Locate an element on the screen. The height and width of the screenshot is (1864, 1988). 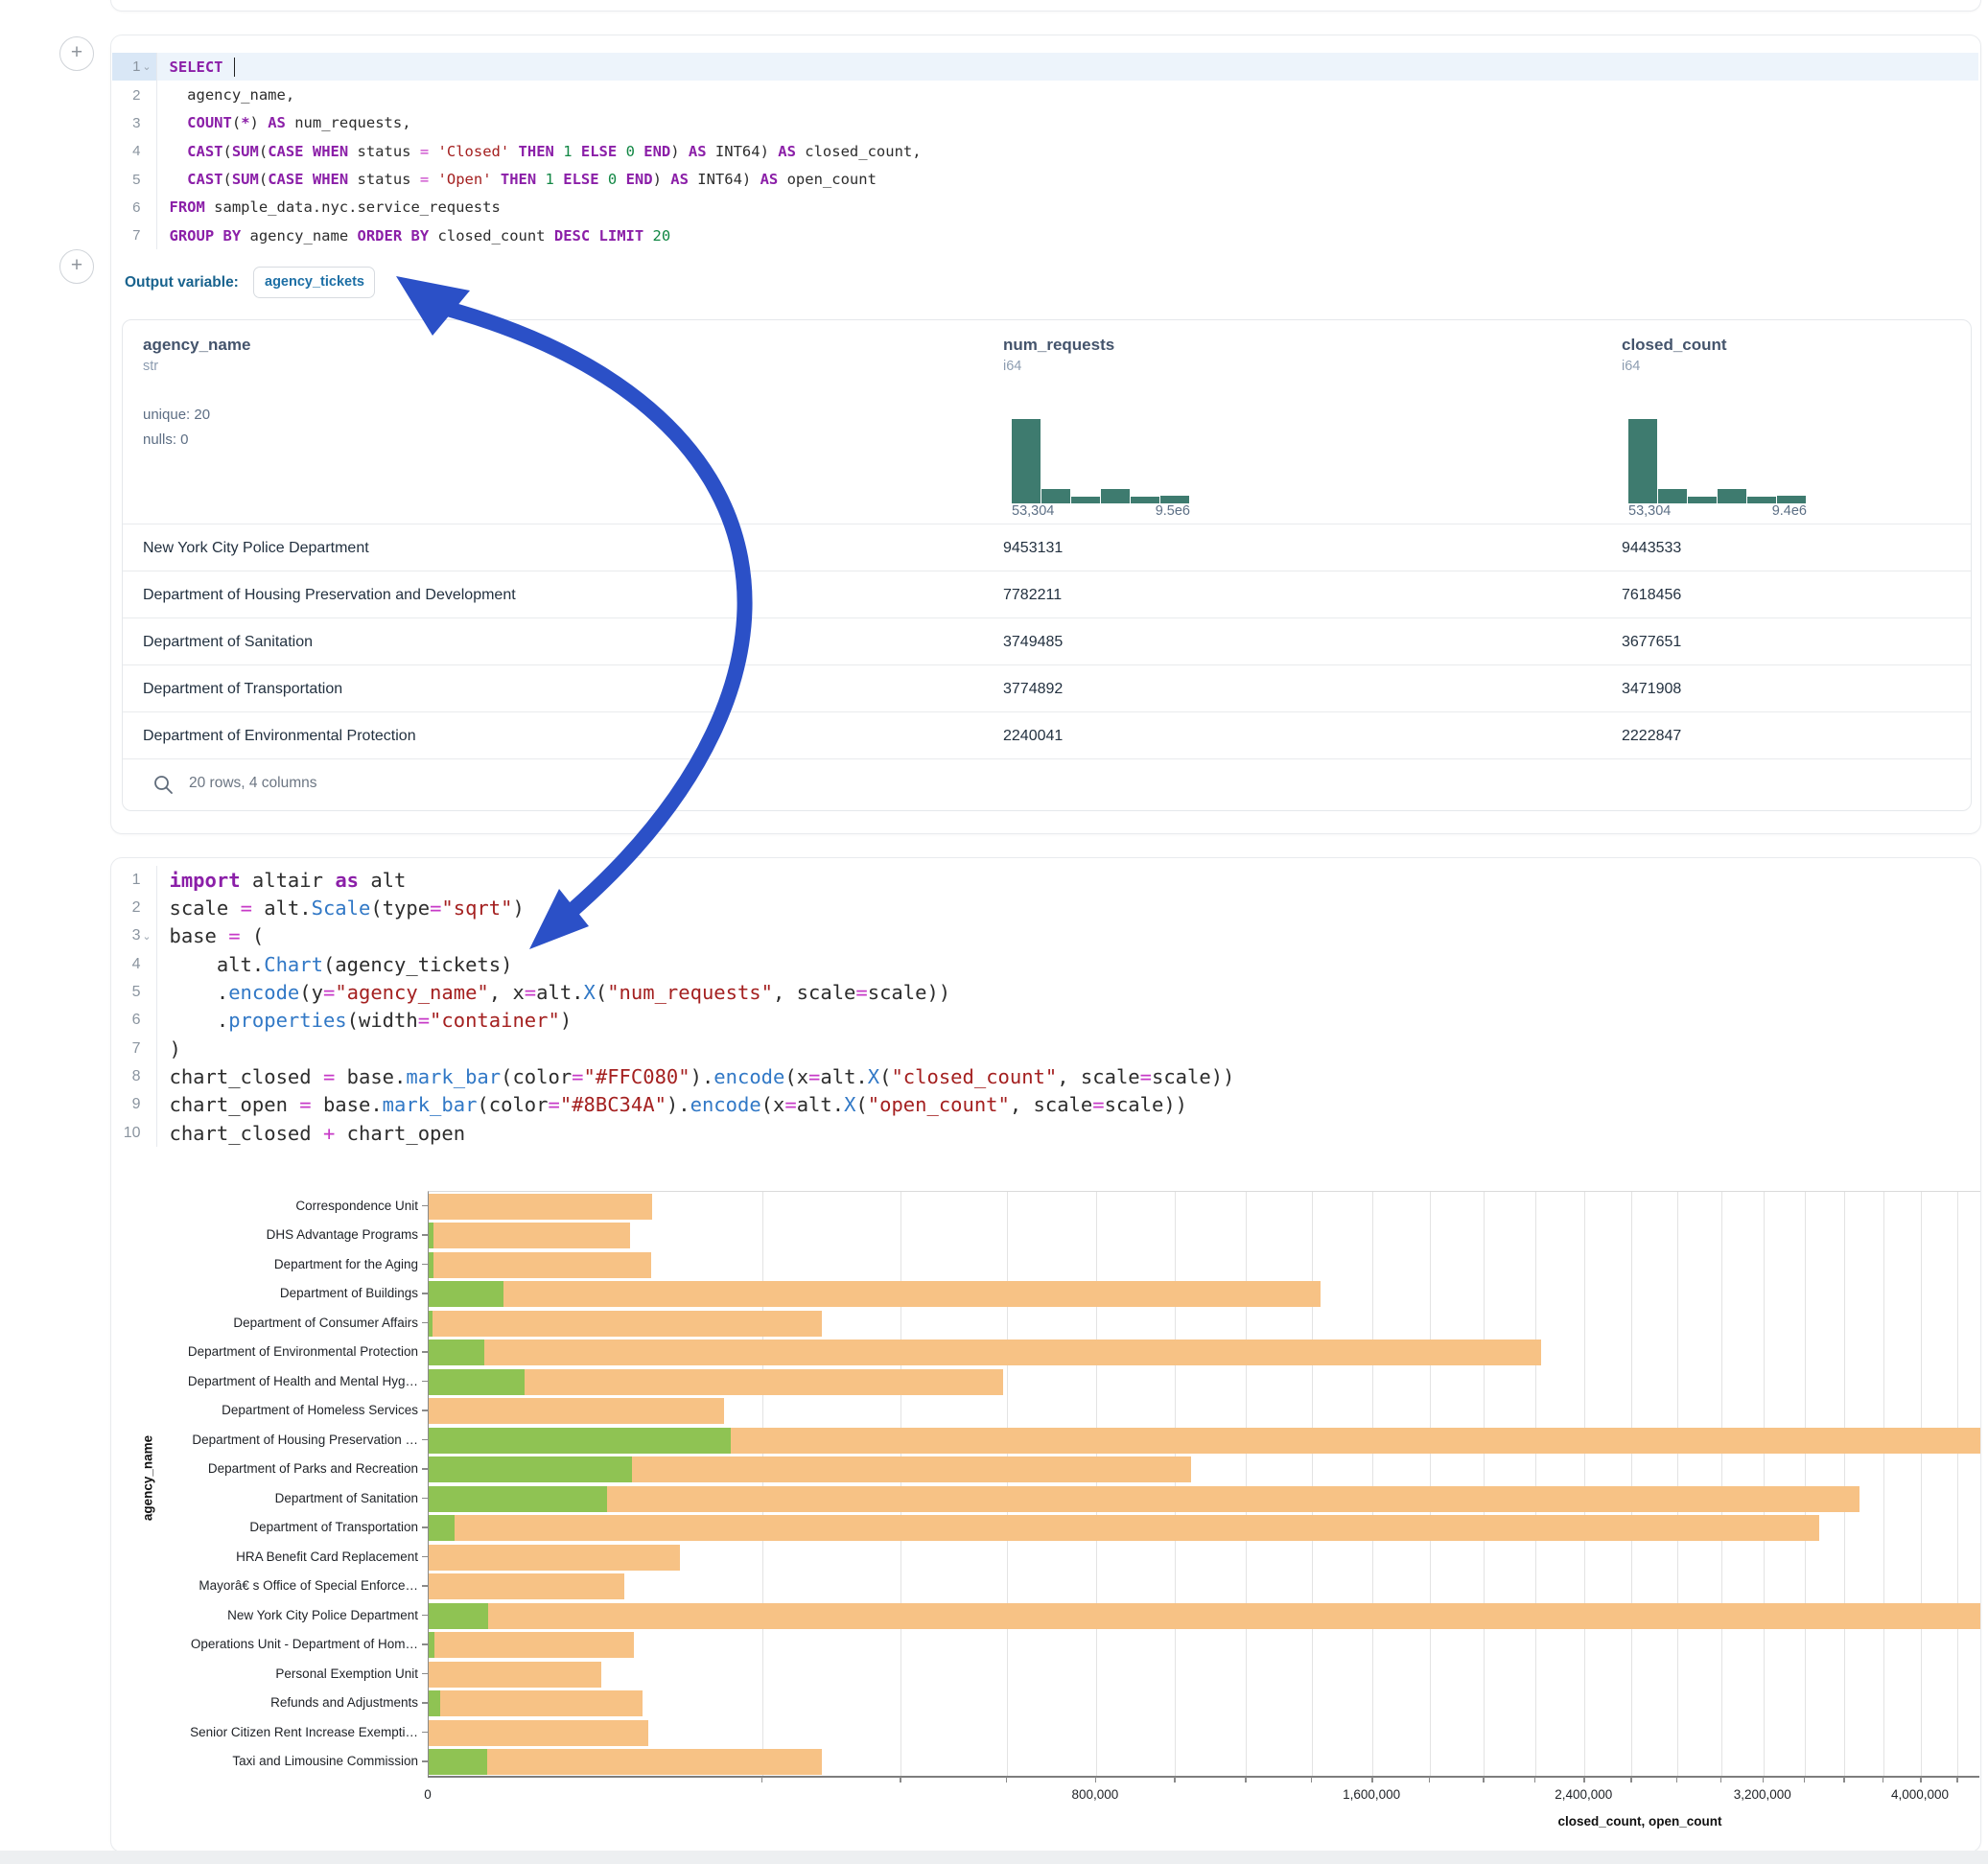
column-header-closed-count: closed_count i64 is located at coordinates (1674, 355).